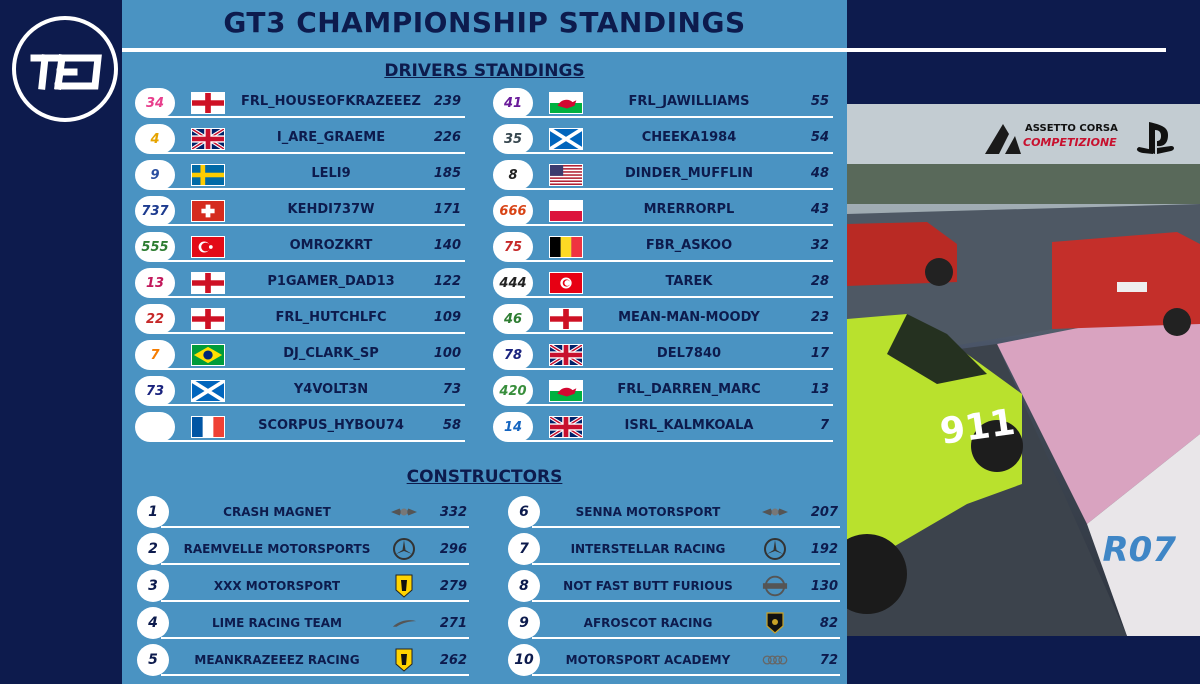 Image resolution: width=1200 pixels, height=684 pixels. What do you see at coordinates (208, 355) in the screenshot?
I see `brazil-flag-icon` at bounding box center [208, 355].